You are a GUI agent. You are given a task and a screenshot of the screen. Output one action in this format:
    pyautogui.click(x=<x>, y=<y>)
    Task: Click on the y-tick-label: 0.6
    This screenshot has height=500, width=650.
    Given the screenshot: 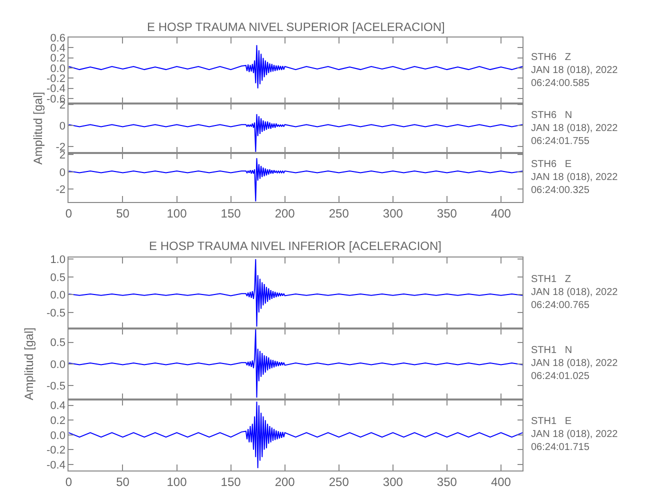 What is the action you would take?
    pyautogui.click(x=58, y=38)
    